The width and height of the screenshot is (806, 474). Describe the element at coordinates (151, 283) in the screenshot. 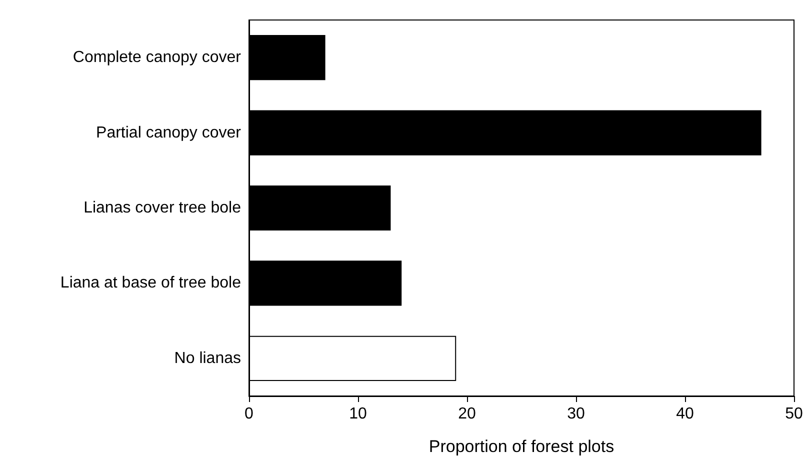

I see `y-tick-label: Liana at base of tree bole` at that location.